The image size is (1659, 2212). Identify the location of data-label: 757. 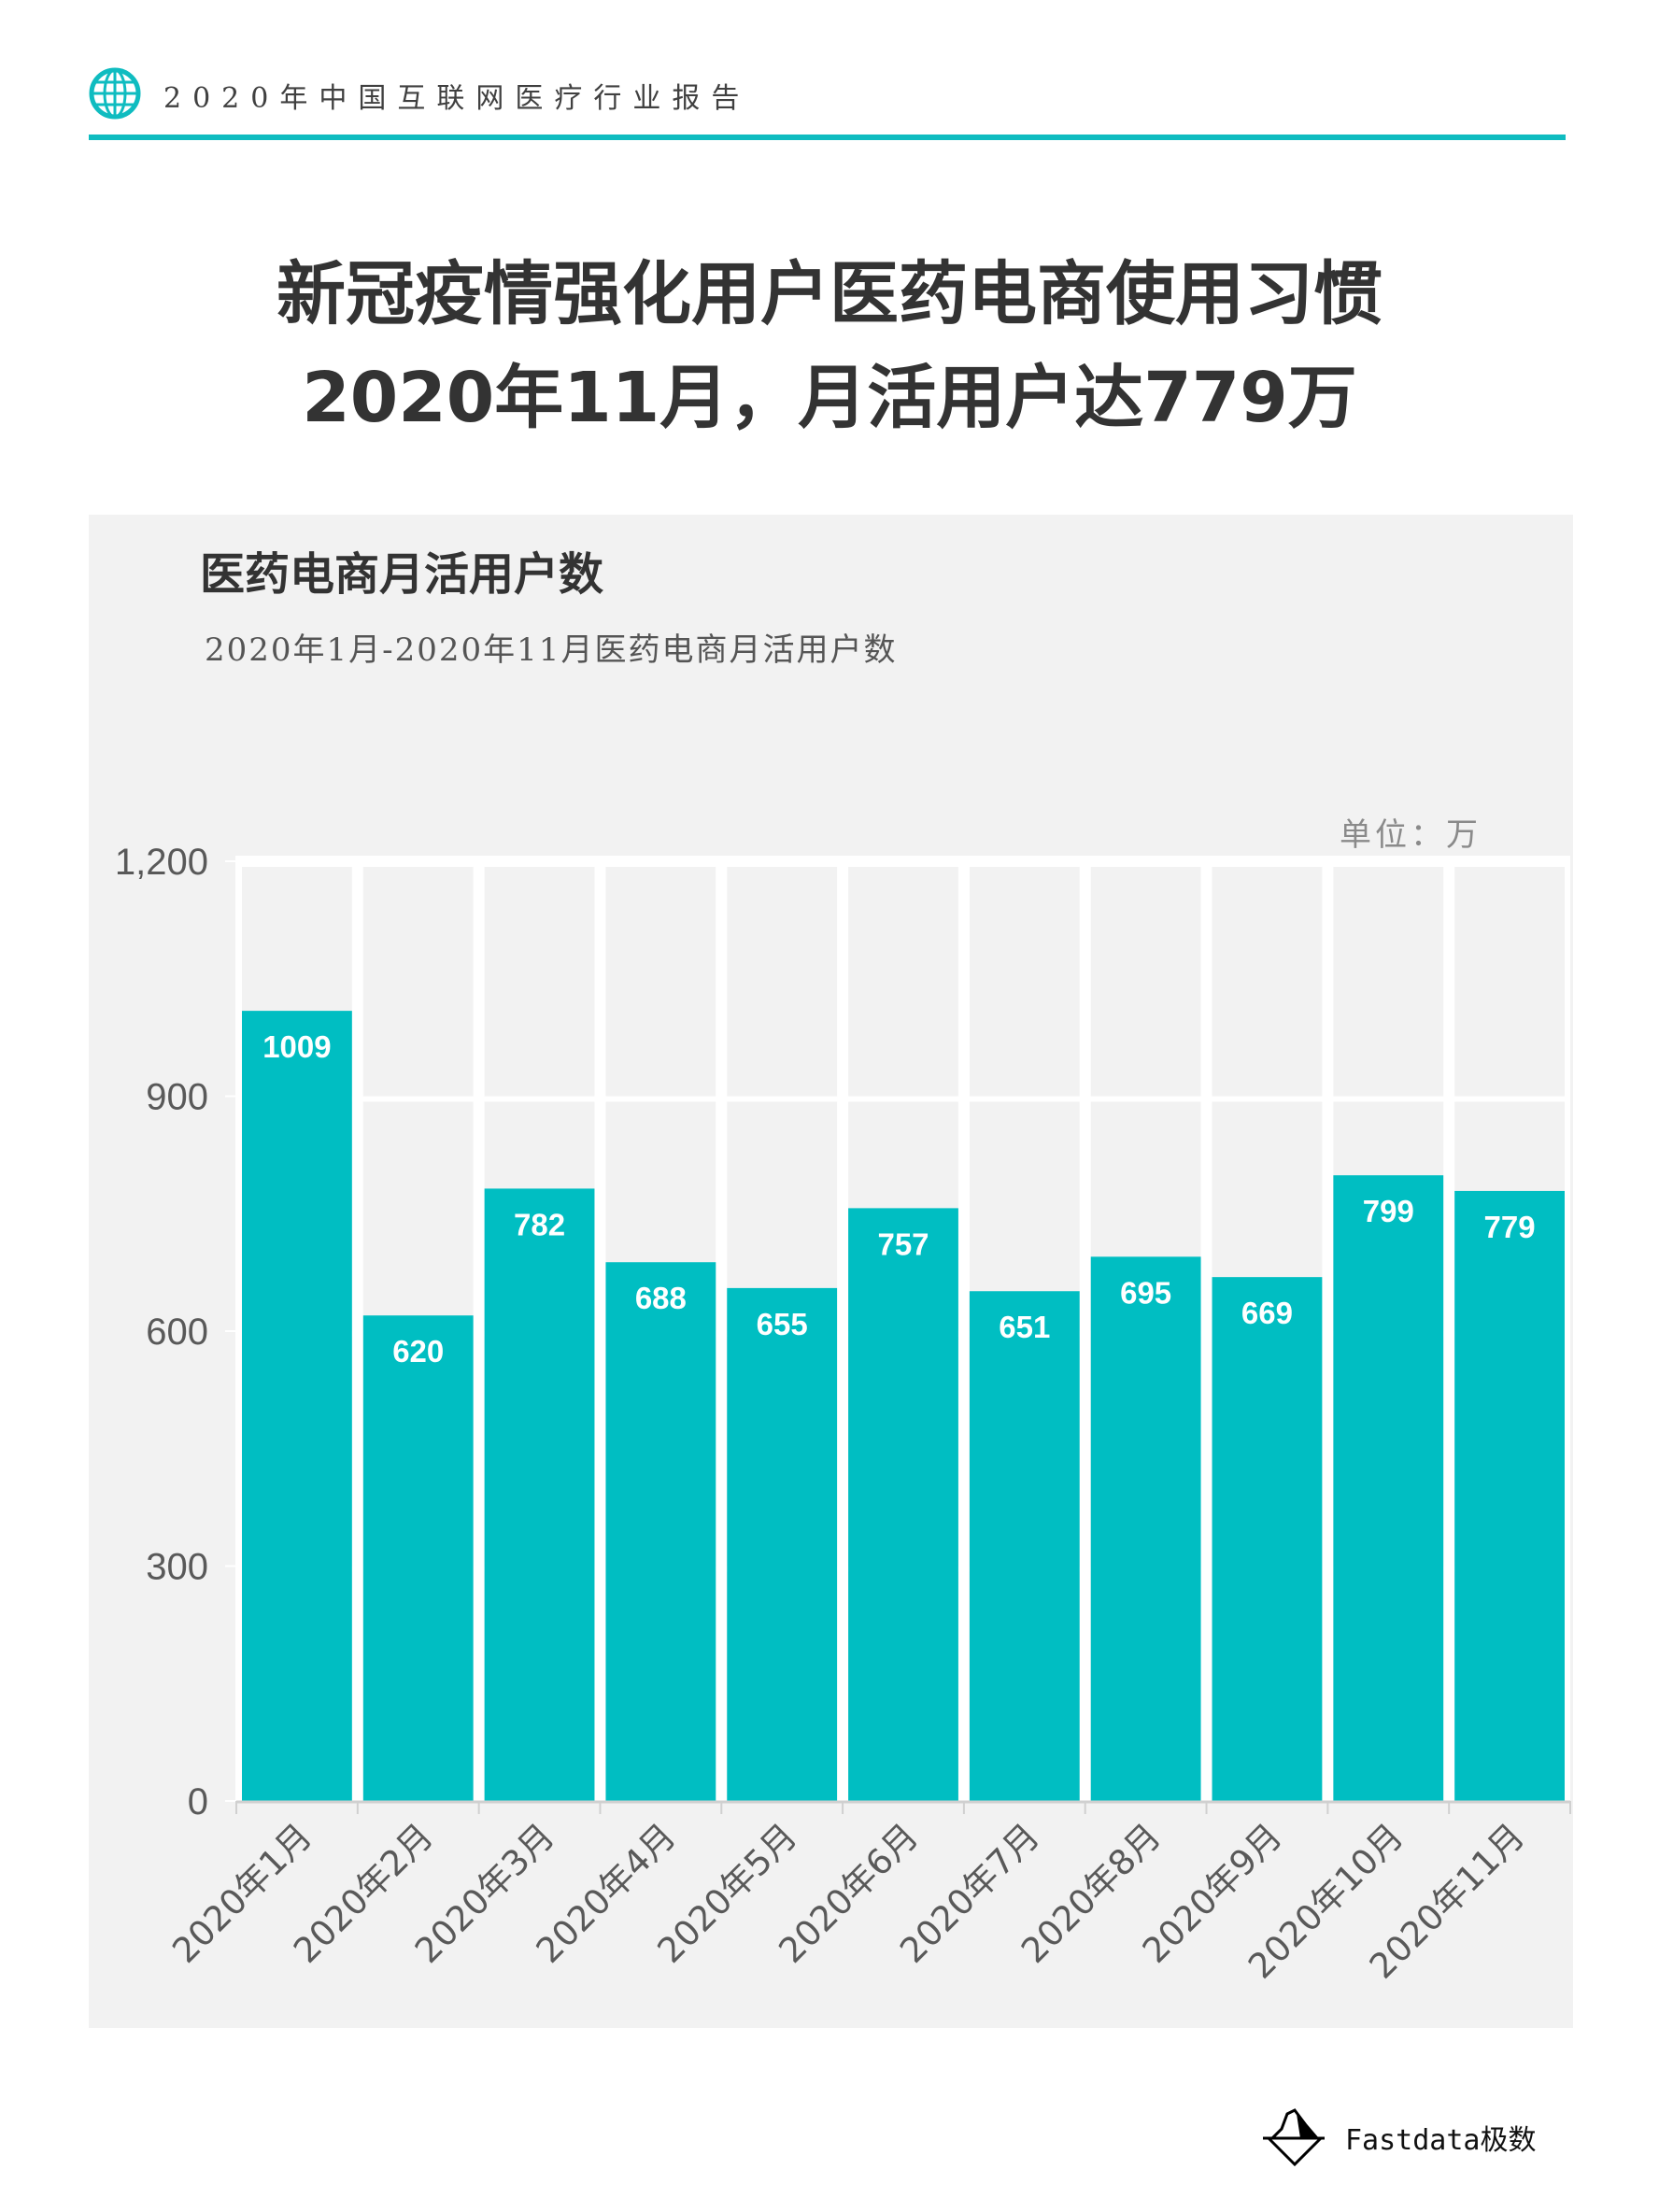
(903, 1244).